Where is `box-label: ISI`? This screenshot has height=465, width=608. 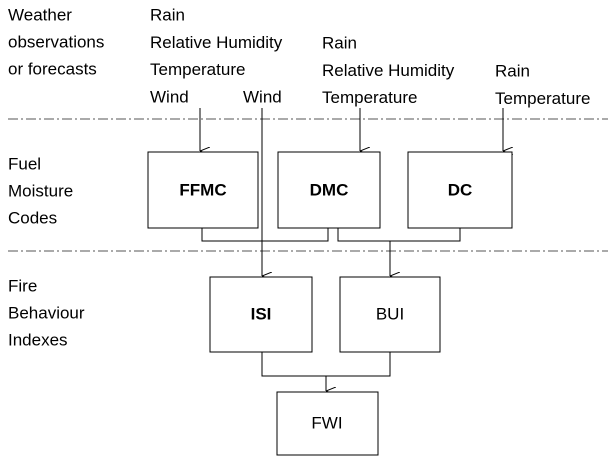
box-label: ISI is located at coordinates (261, 313).